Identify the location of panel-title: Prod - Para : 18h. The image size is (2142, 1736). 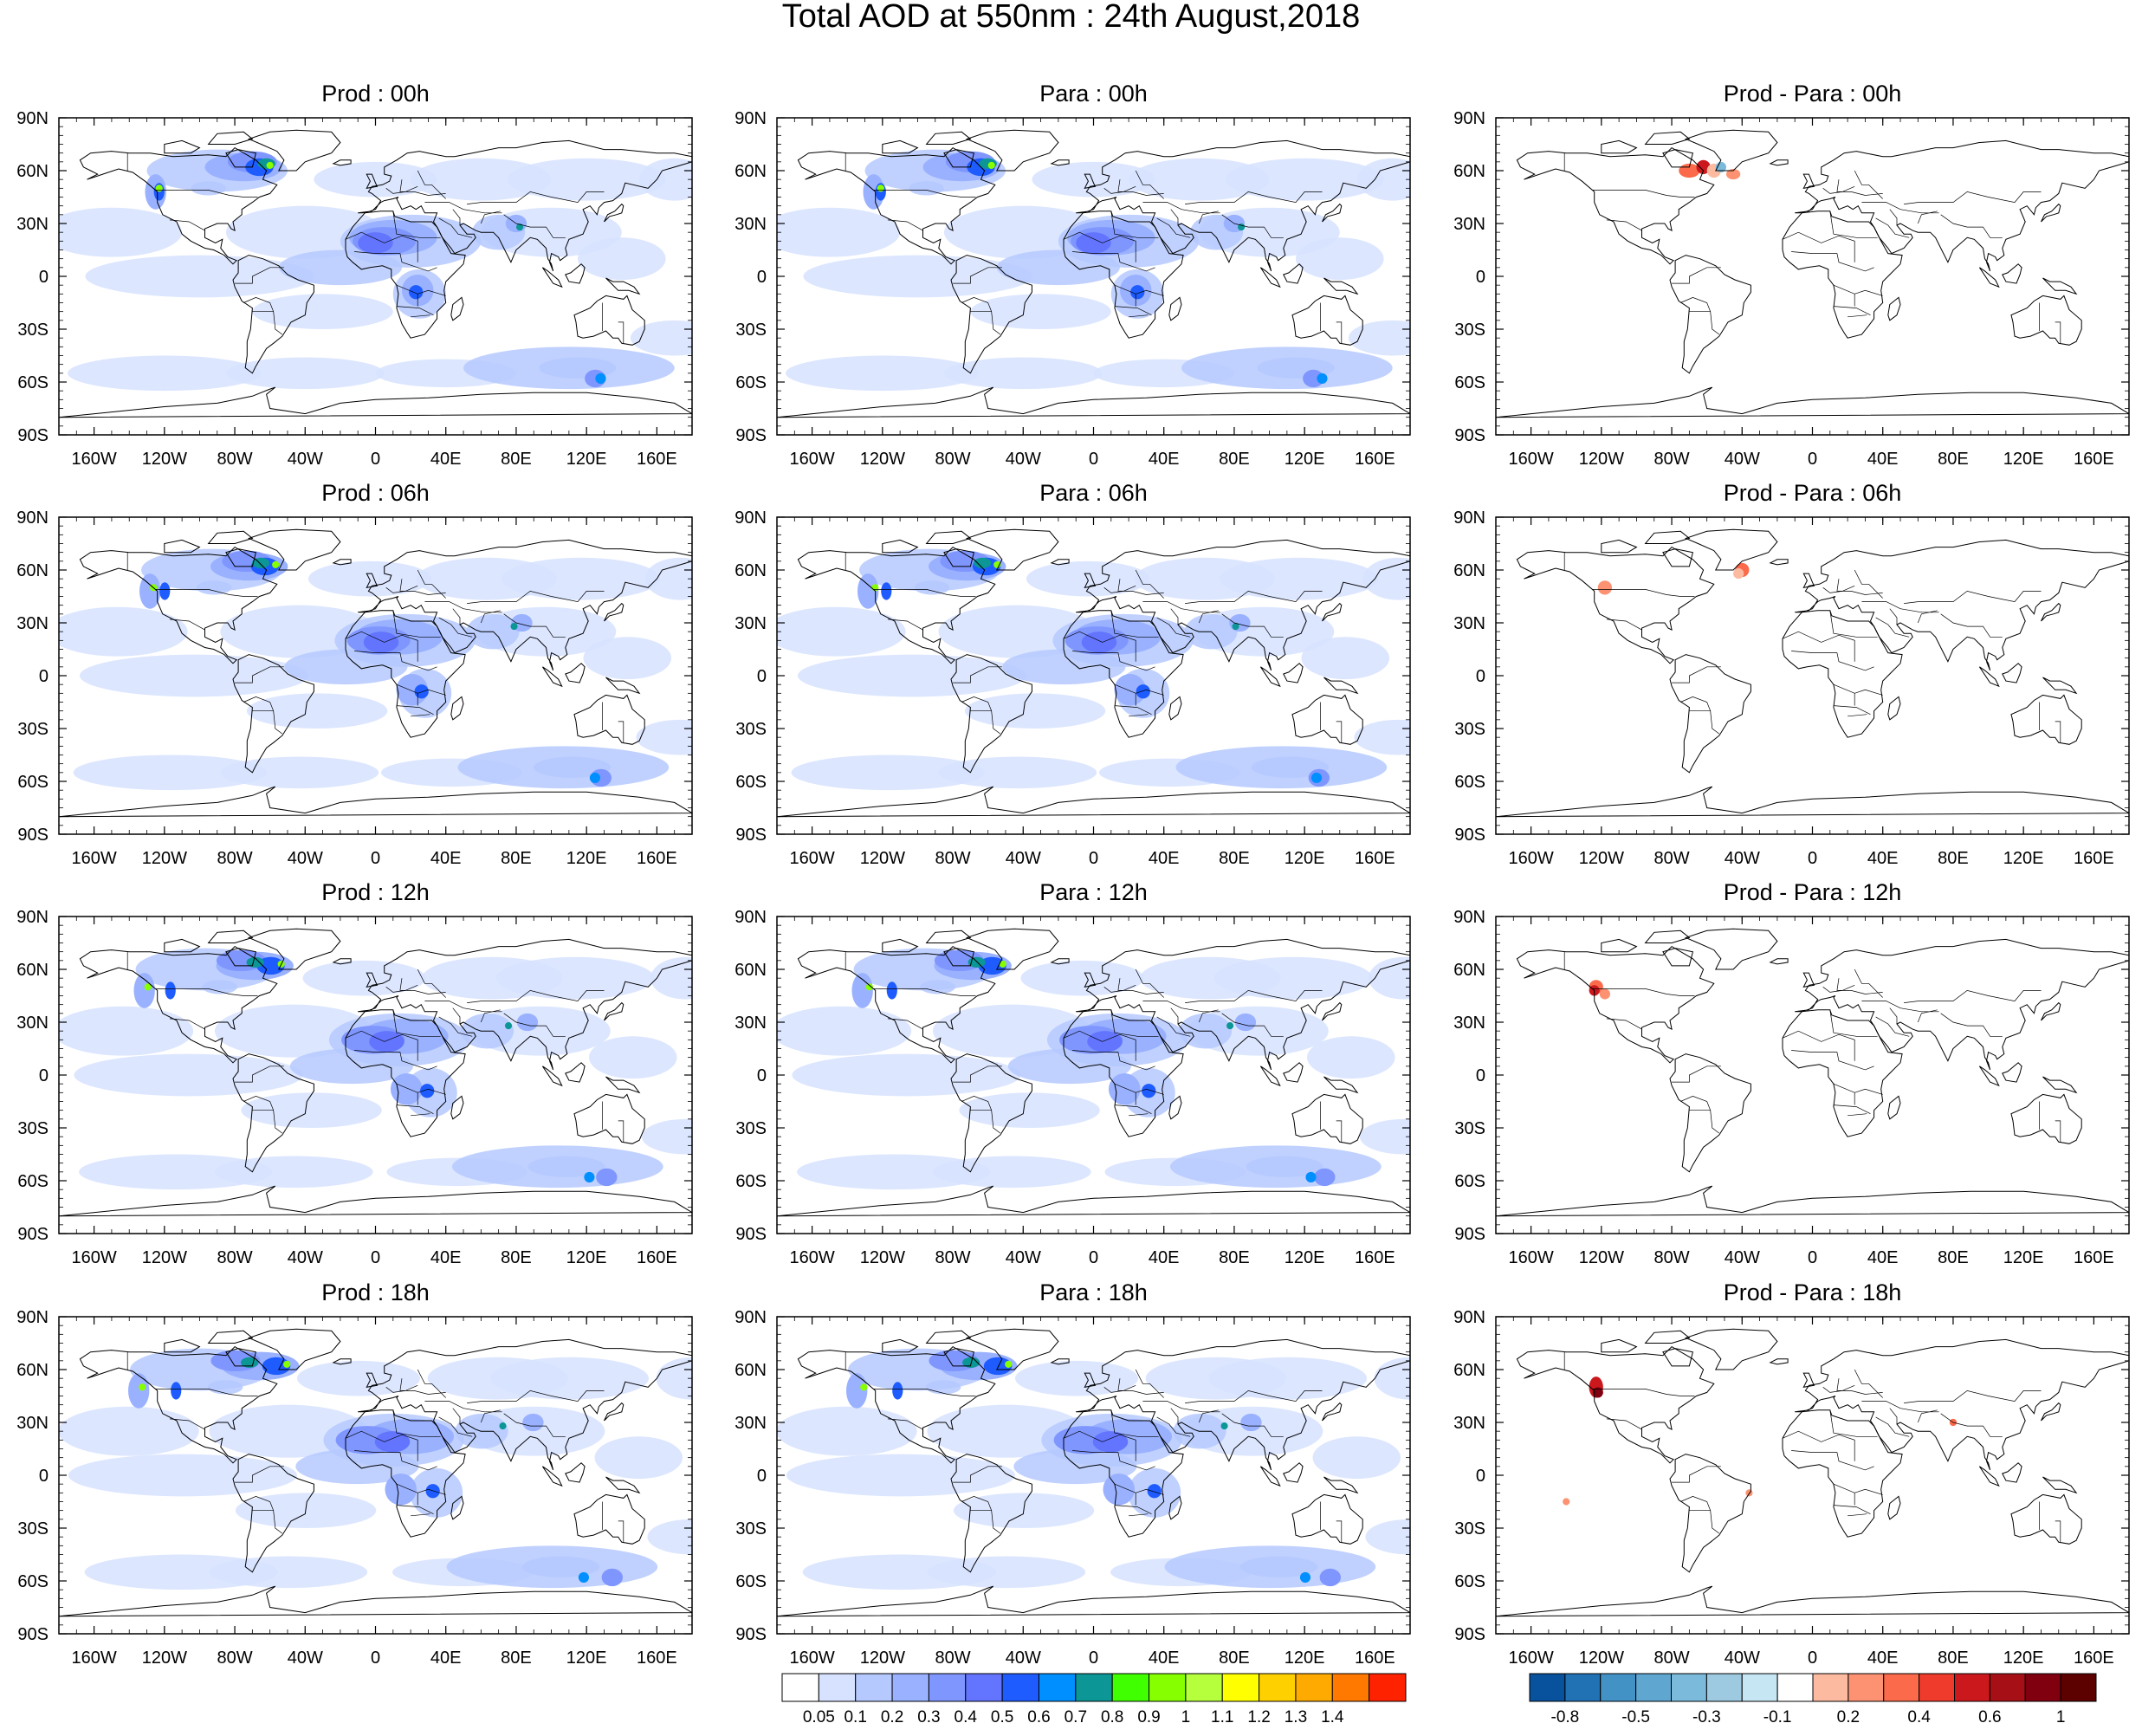
(1804, 1292).